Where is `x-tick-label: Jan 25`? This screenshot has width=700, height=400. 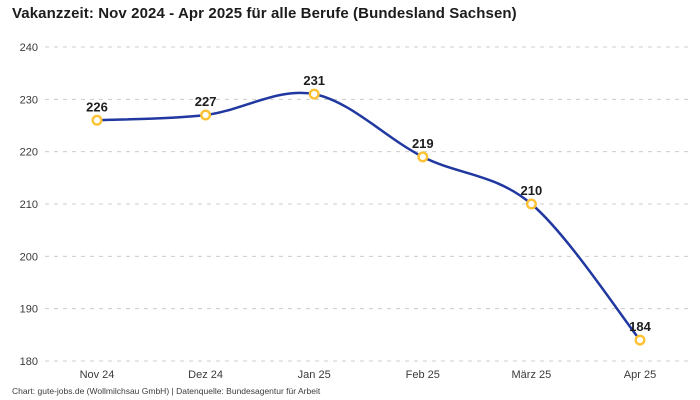
x-tick-label: Jan 25 is located at coordinates (314, 375).